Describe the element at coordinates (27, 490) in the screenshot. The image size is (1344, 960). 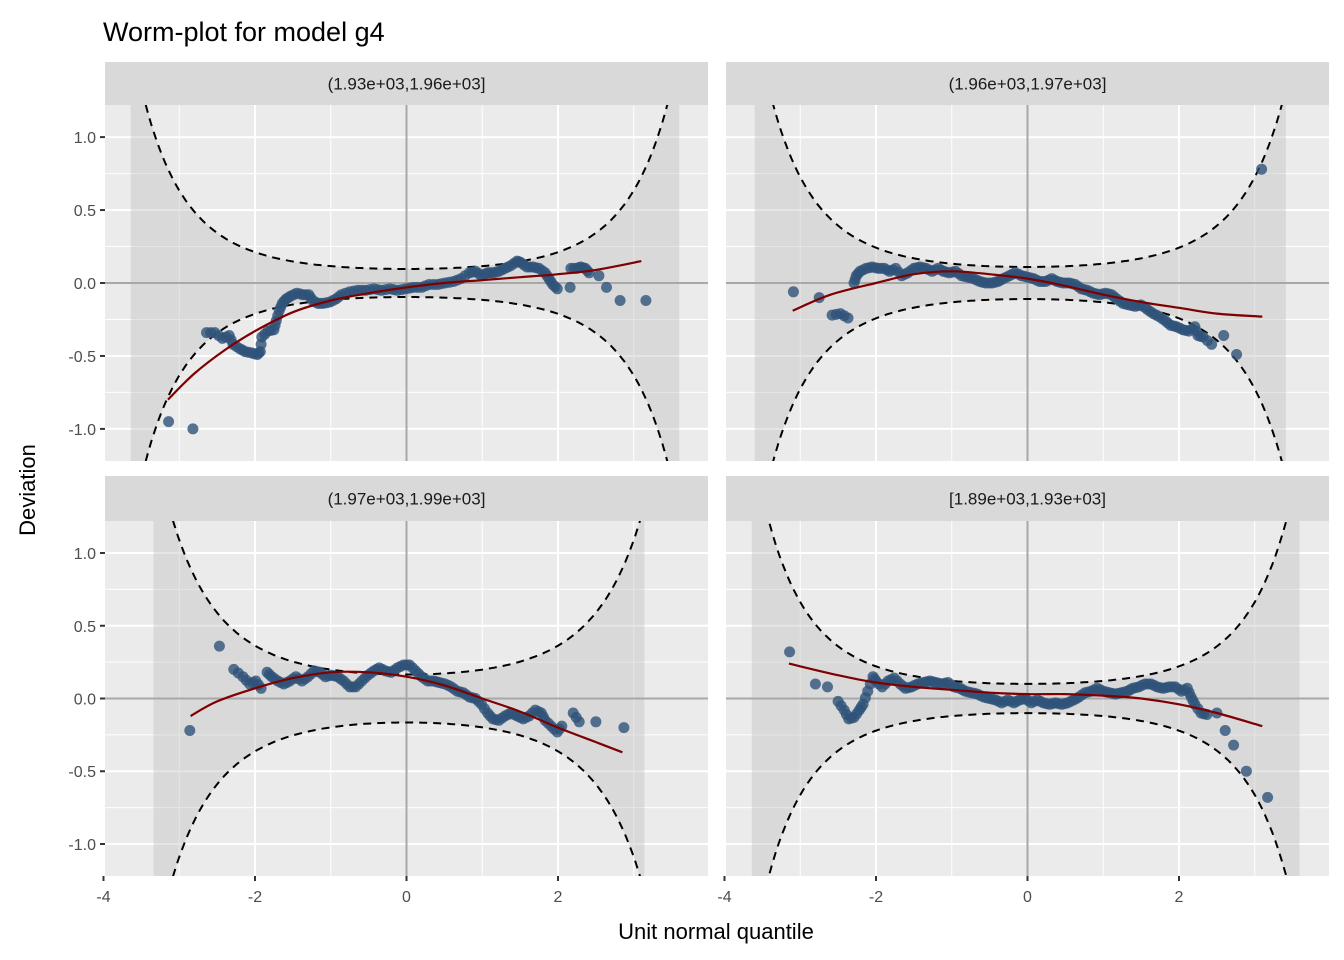
I see `y-axis-title: Deviation` at that location.